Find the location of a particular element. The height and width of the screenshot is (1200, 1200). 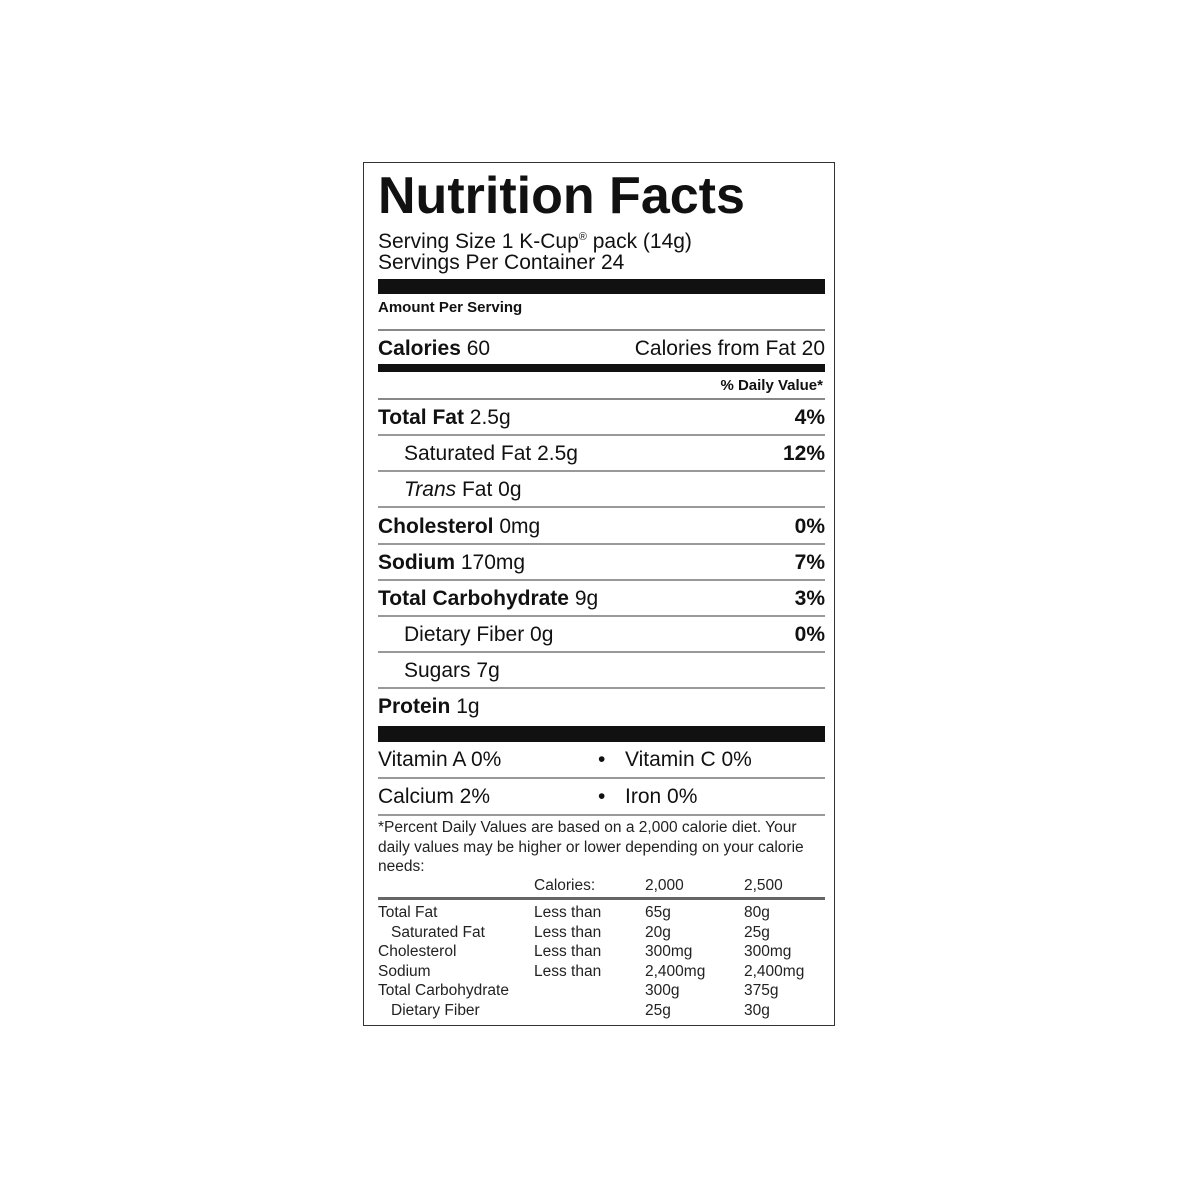

medium-divider is located at coordinates (601, 368).